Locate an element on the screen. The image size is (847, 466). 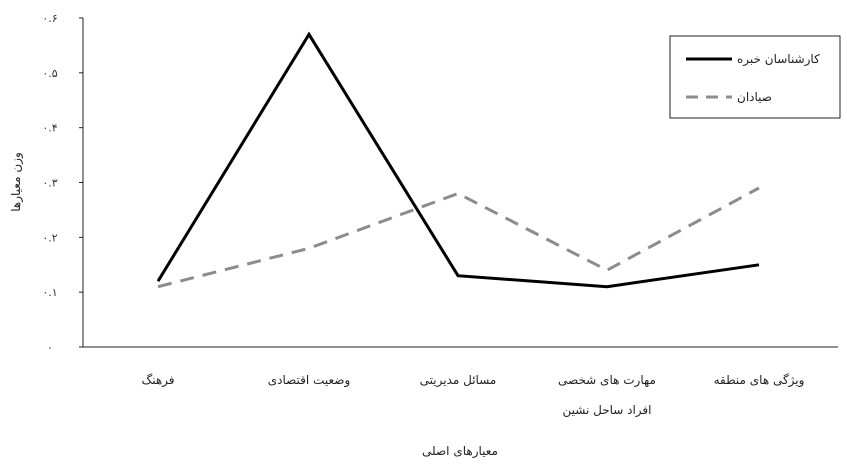
x-category-label: وضعیت اقتصادی is located at coordinates (309, 380).